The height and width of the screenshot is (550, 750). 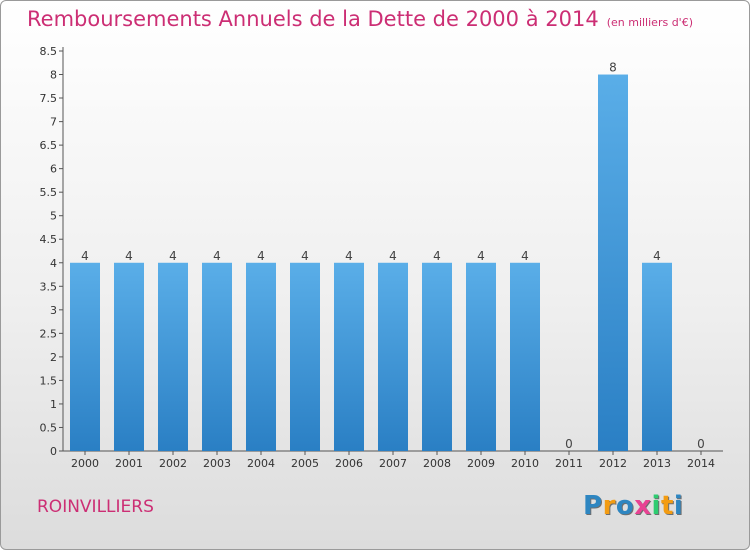 What do you see at coordinates (625, 506) in the screenshot?
I see `logo-letter: o` at bounding box center [625, 506].